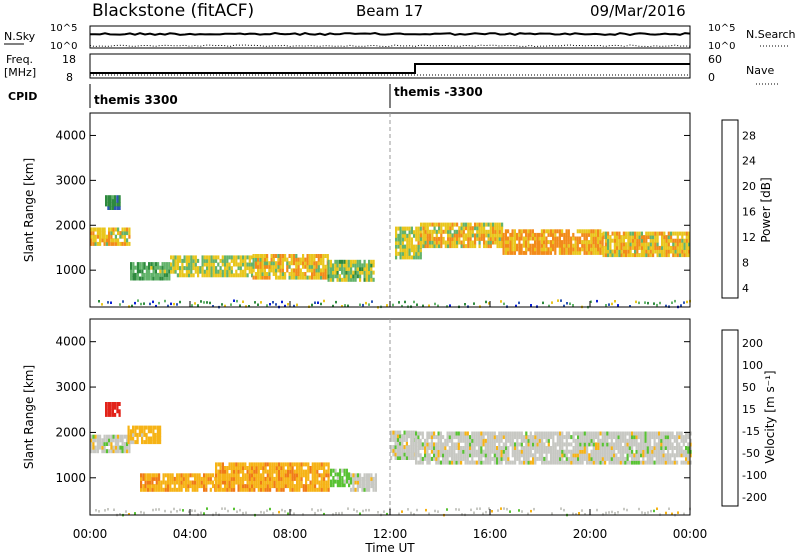 This screenshot has width=800, height=554. Describe the element at coordinates (751, 431) in the screenshot. I see `colorbar-tick-label: -15` at that location.